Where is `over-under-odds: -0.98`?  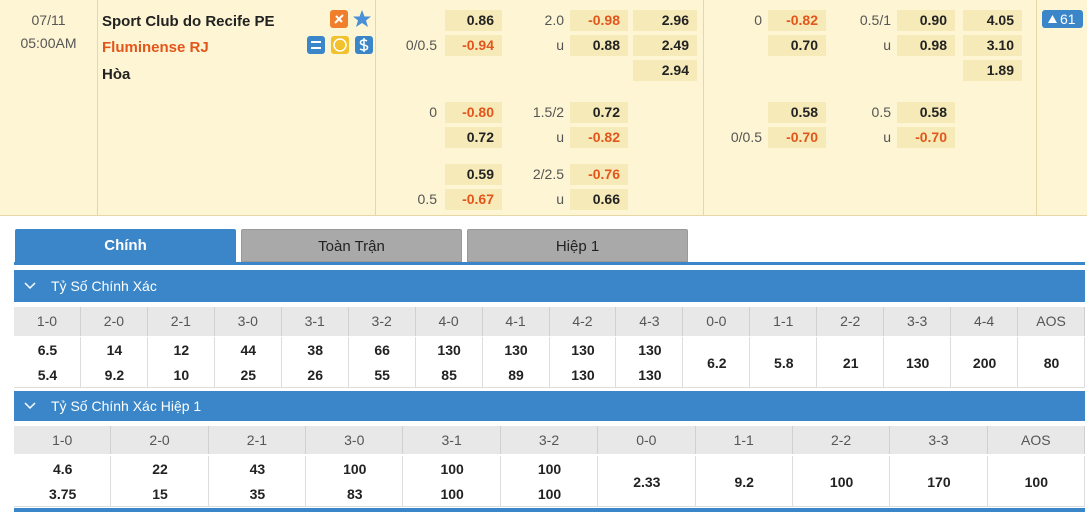
over-under-odds: -0.98 is located at coordinates (599, 20).